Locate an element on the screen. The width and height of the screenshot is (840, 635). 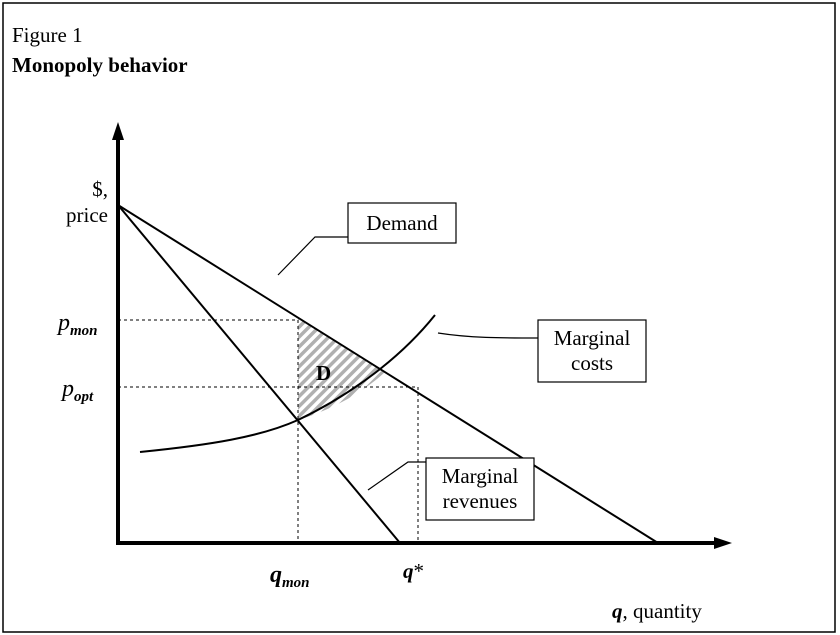
y-label: price is located at coordinates (87, 215).